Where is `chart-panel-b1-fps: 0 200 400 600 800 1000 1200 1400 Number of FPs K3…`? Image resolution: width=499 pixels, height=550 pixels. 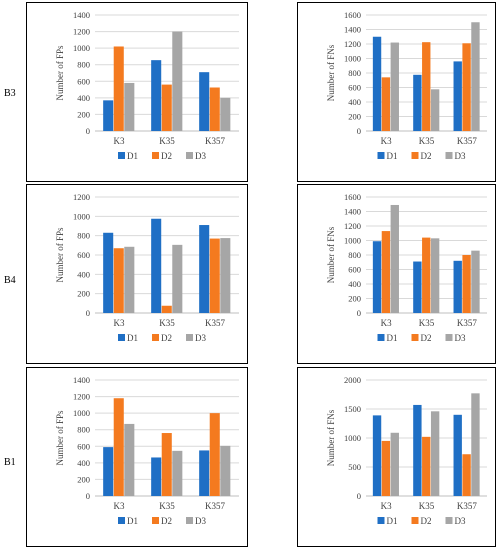 chart-panel-b1-fps: 0 200 400 600 800 1000 1200 1400 Number of FPs K3… is located at coordinates (137, 457).